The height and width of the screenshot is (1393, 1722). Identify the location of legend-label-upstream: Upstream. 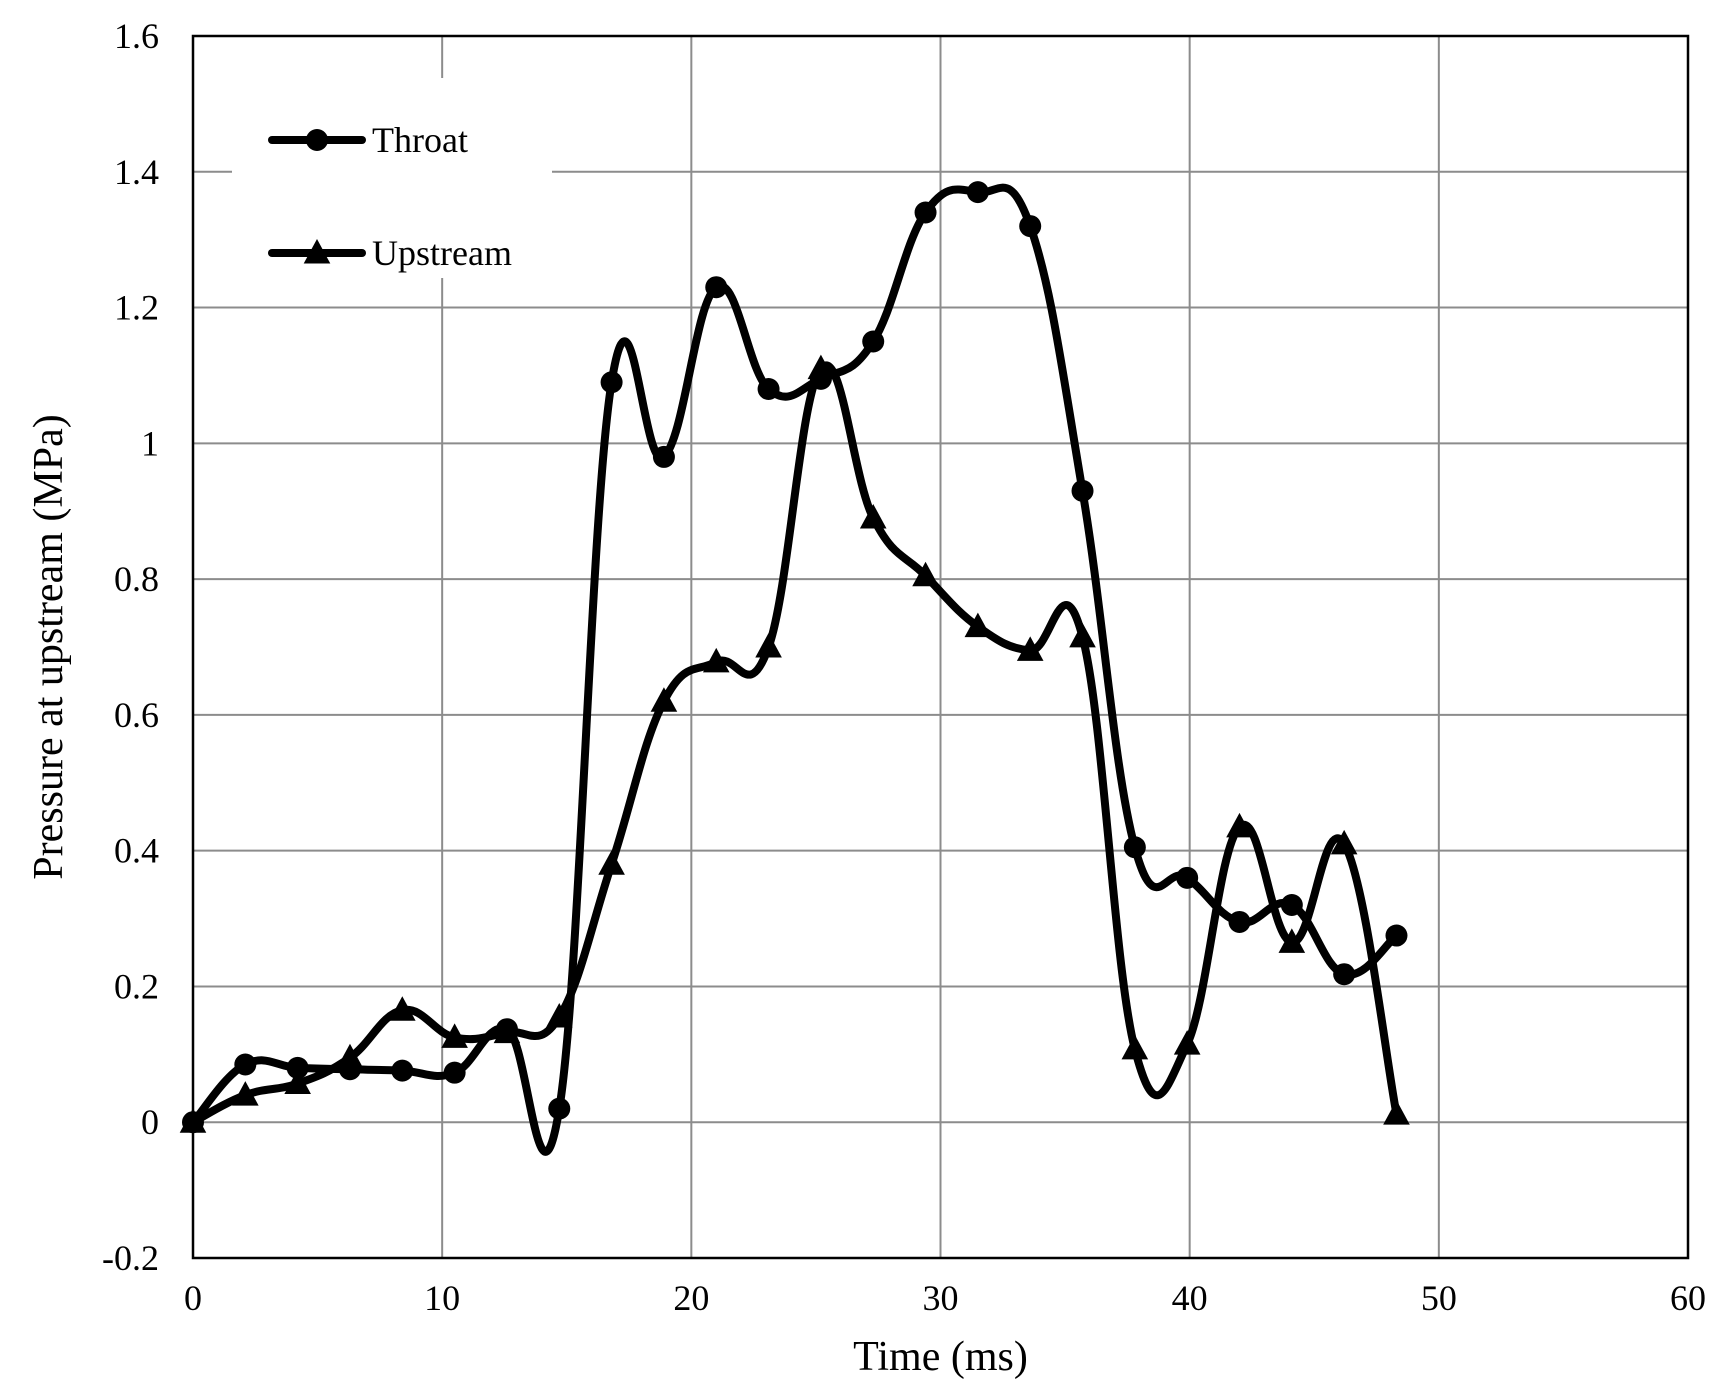
(442, 253).